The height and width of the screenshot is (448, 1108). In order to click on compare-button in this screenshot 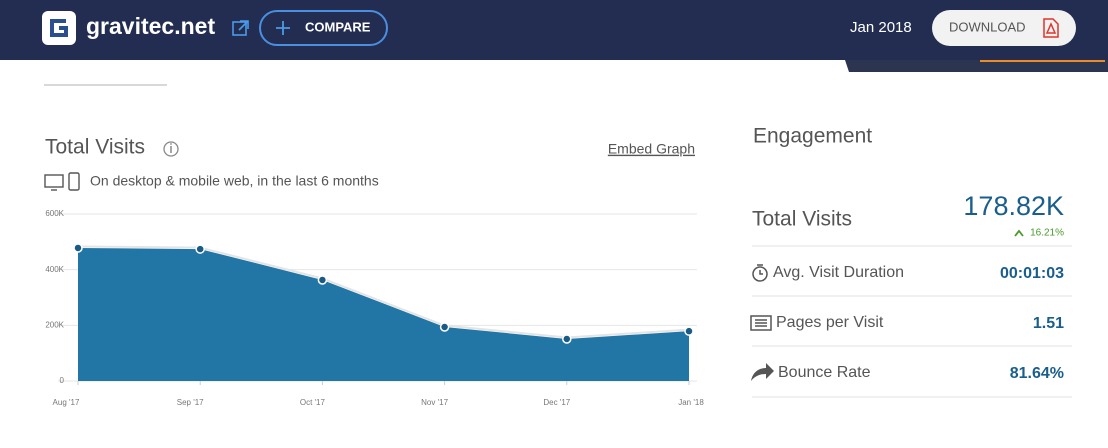, I will do `click(323, 28)`.